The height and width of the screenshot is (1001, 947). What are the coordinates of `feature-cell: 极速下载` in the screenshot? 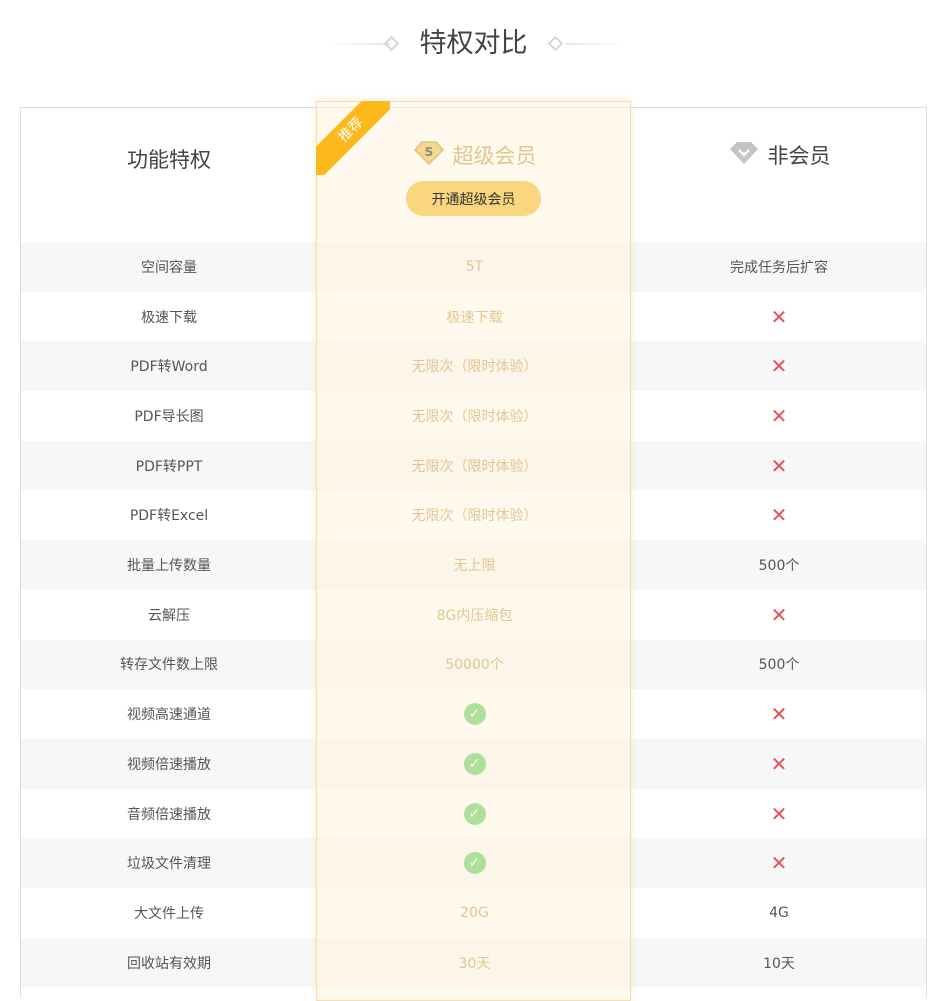 It's located at (169, 317).